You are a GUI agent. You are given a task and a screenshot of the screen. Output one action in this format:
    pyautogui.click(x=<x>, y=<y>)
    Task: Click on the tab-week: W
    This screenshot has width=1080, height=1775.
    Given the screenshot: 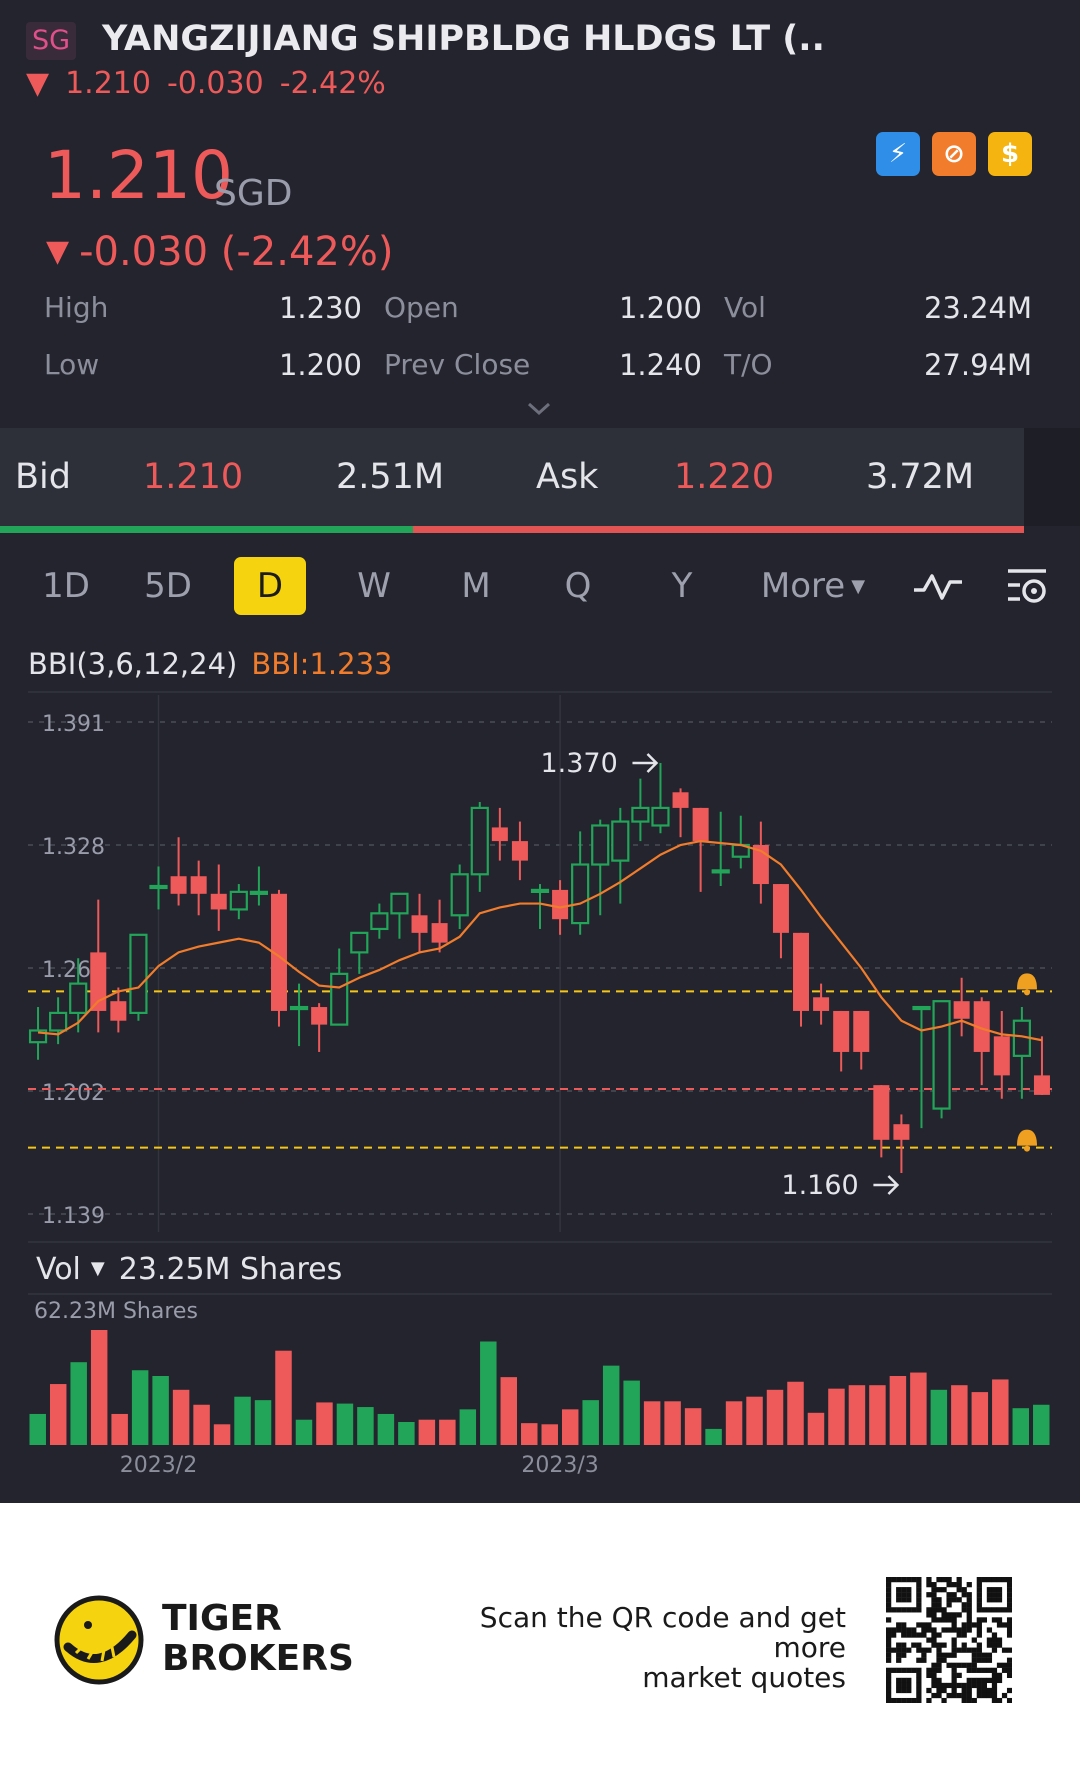 What is the action you would take?
    pyautogui.click(x=374, y=586)
    